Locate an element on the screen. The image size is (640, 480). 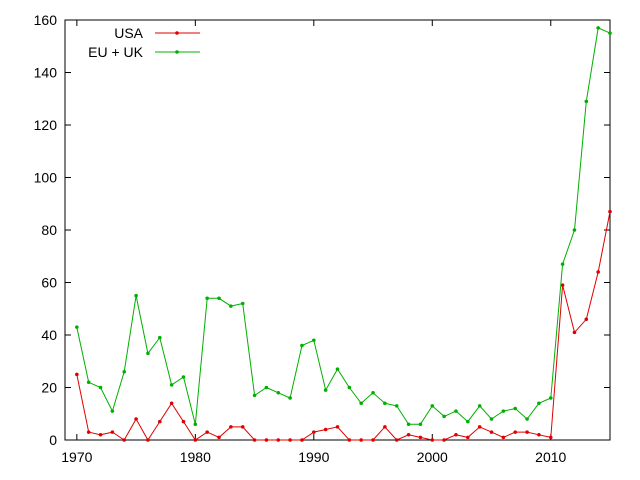
x-tick-label: 1970 is located at coordinates (76, 457).